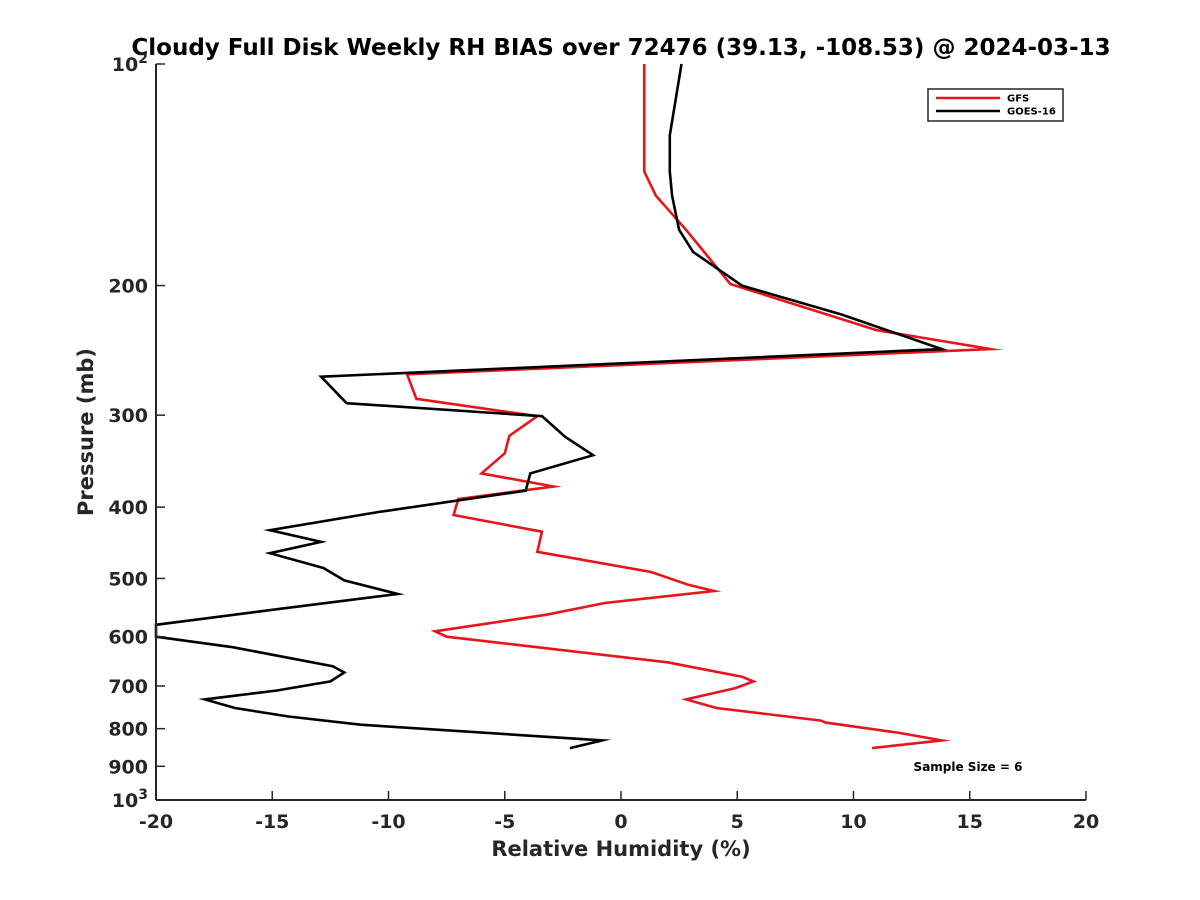 This screenshot has height=900, width=1200. I want to click on legend-label-gfs: GFS, so click(1018, 99).